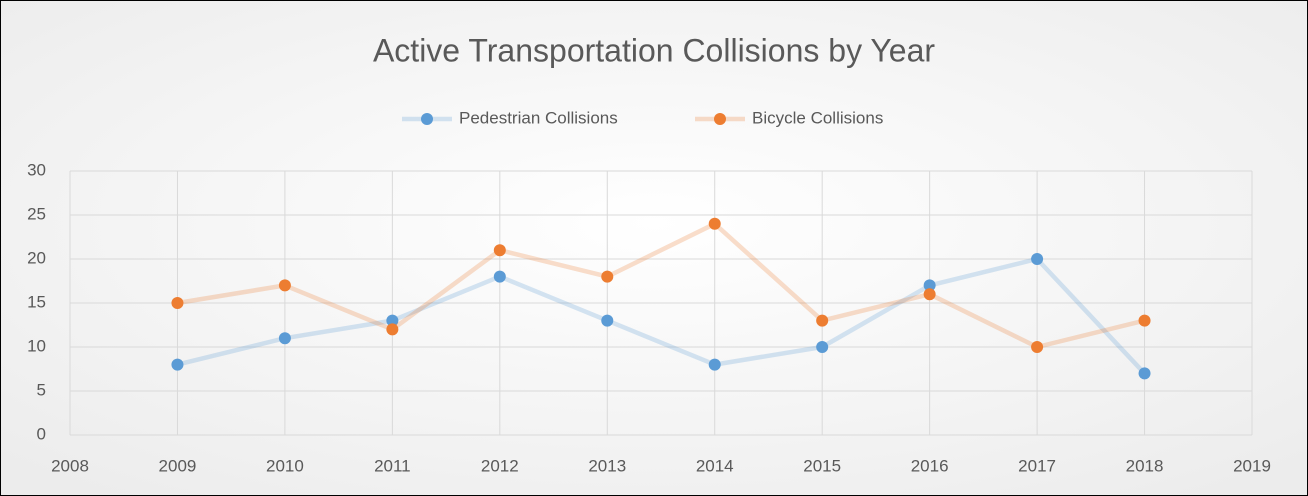 Image resolution: width=1308 pixels, height=496 pixels. I want to click on x-tick-label: 2012, so click(500, 465).